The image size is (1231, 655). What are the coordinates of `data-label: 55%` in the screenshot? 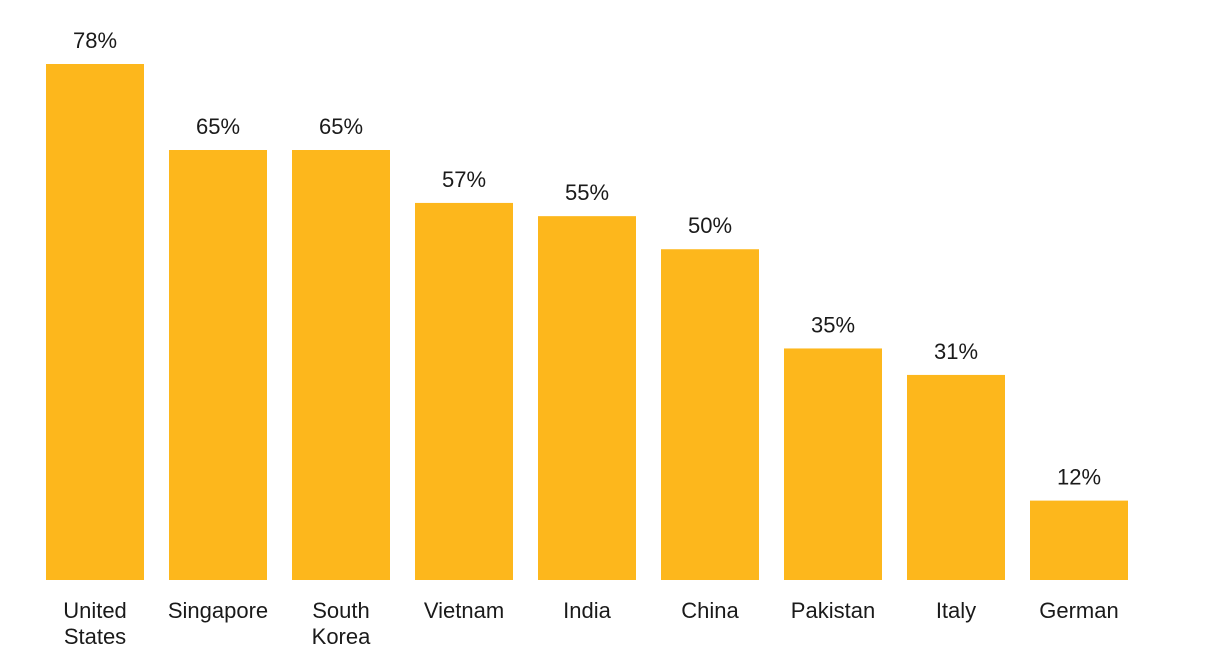 It's located at (587, 192).